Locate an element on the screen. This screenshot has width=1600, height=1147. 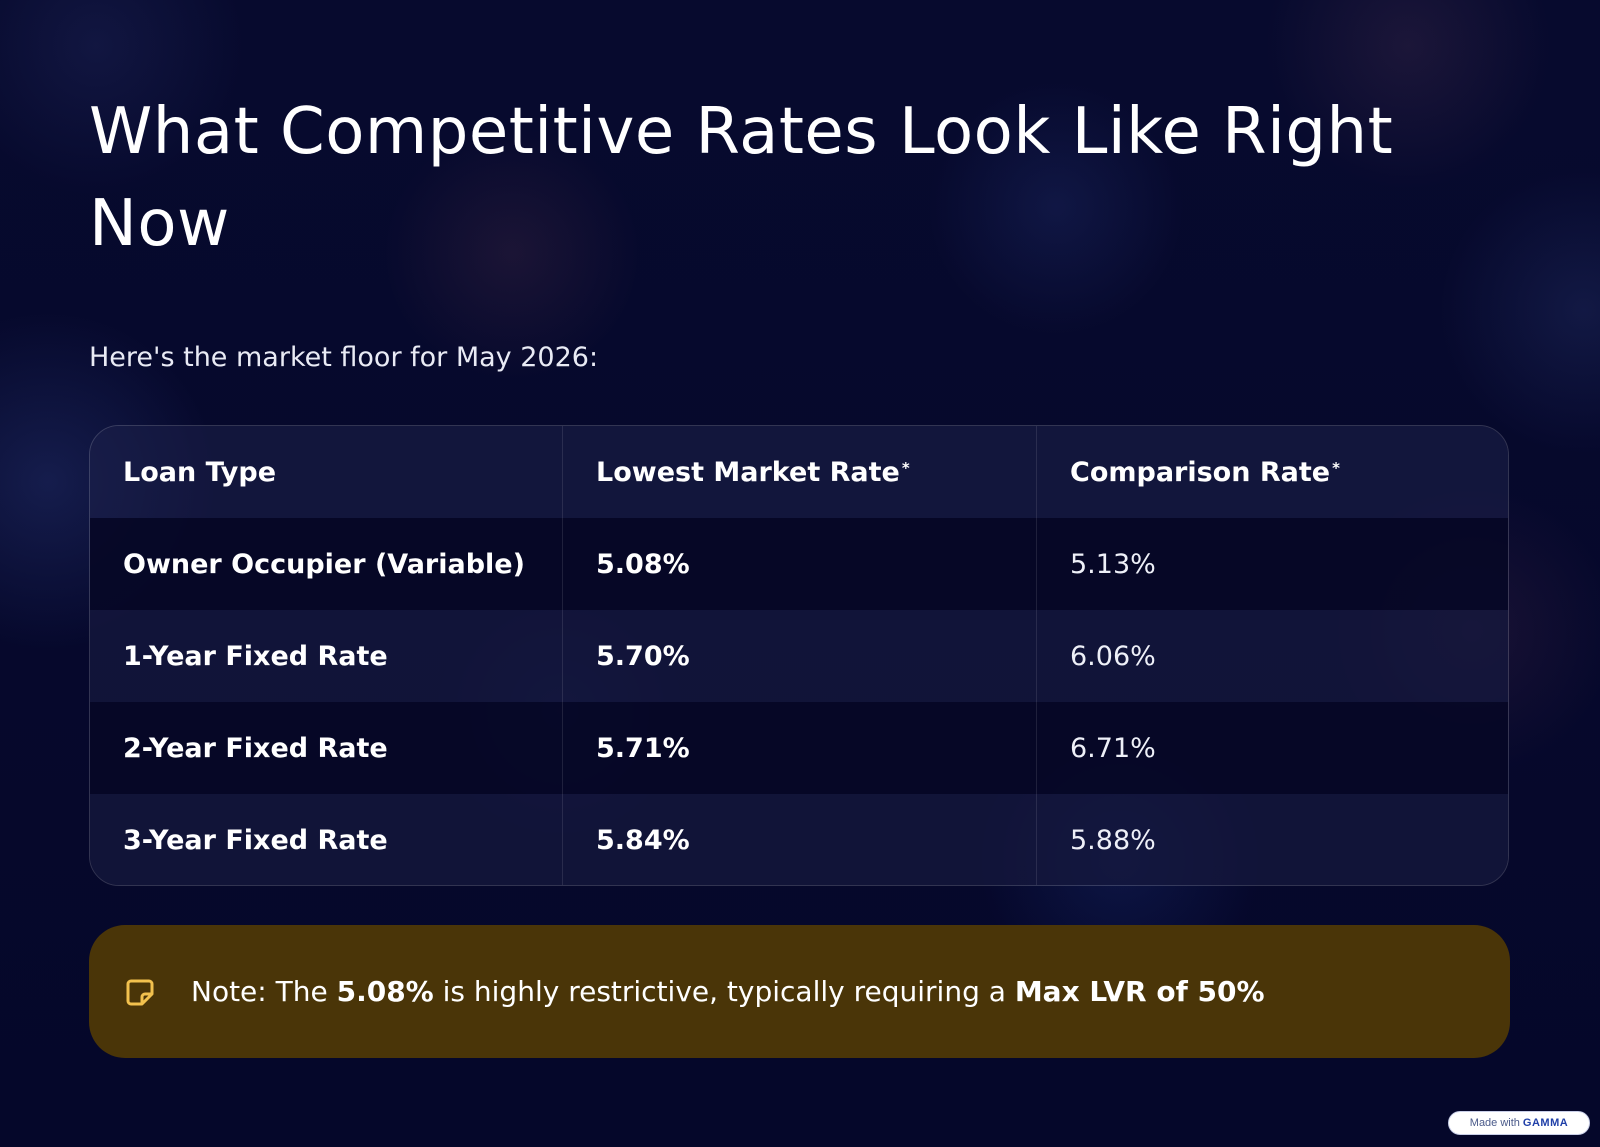
table-row: 1-Year Fixed Rate 5.70% 6.06% is located at coordinates (799, 656).